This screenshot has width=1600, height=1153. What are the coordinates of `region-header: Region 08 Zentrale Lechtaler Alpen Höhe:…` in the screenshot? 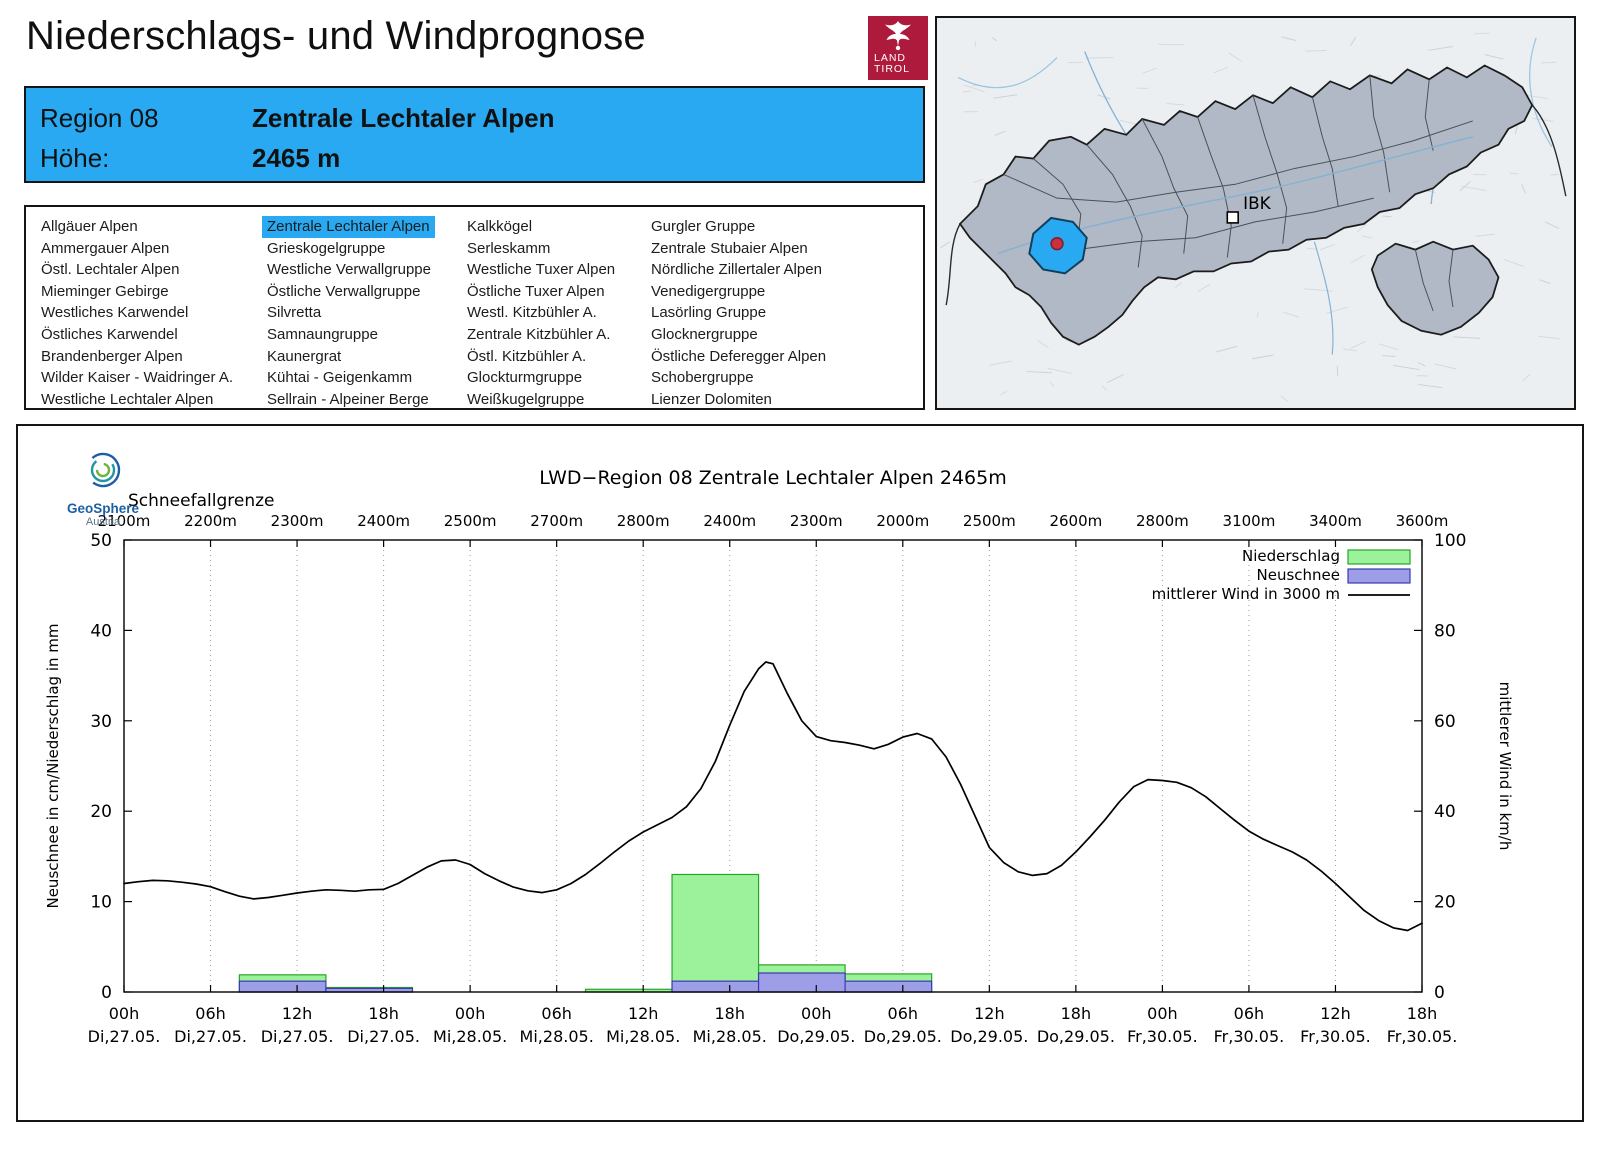 It's located at (474, 134).